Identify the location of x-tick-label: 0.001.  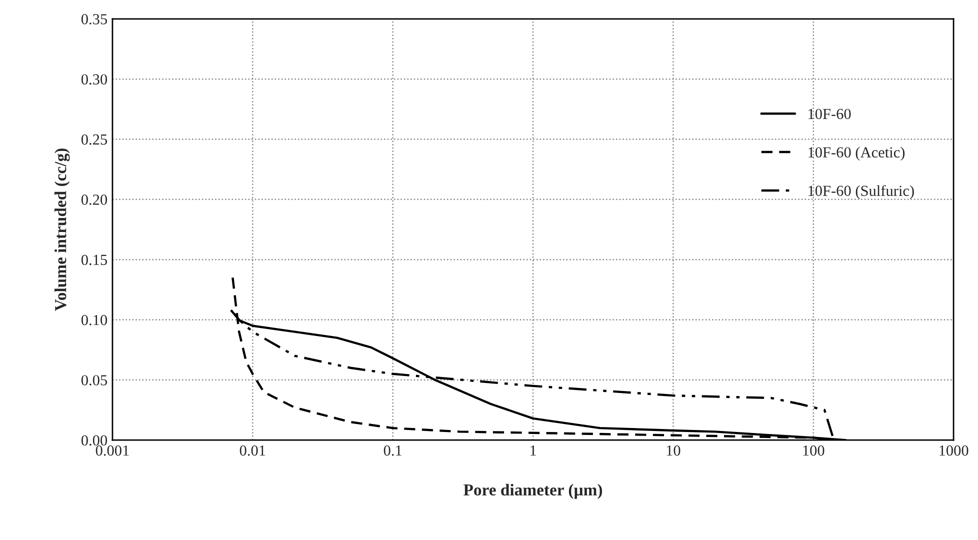
(112, 450).